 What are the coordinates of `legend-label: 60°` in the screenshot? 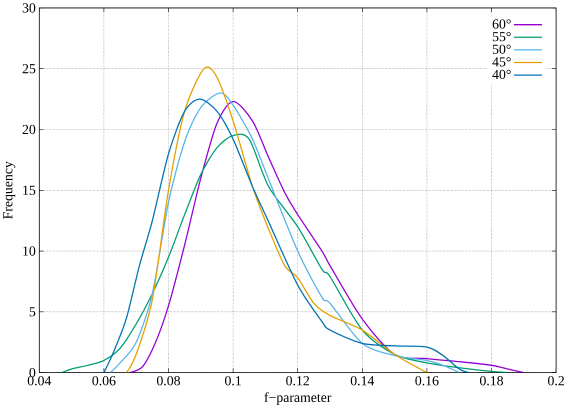 It's located at (501, 24).